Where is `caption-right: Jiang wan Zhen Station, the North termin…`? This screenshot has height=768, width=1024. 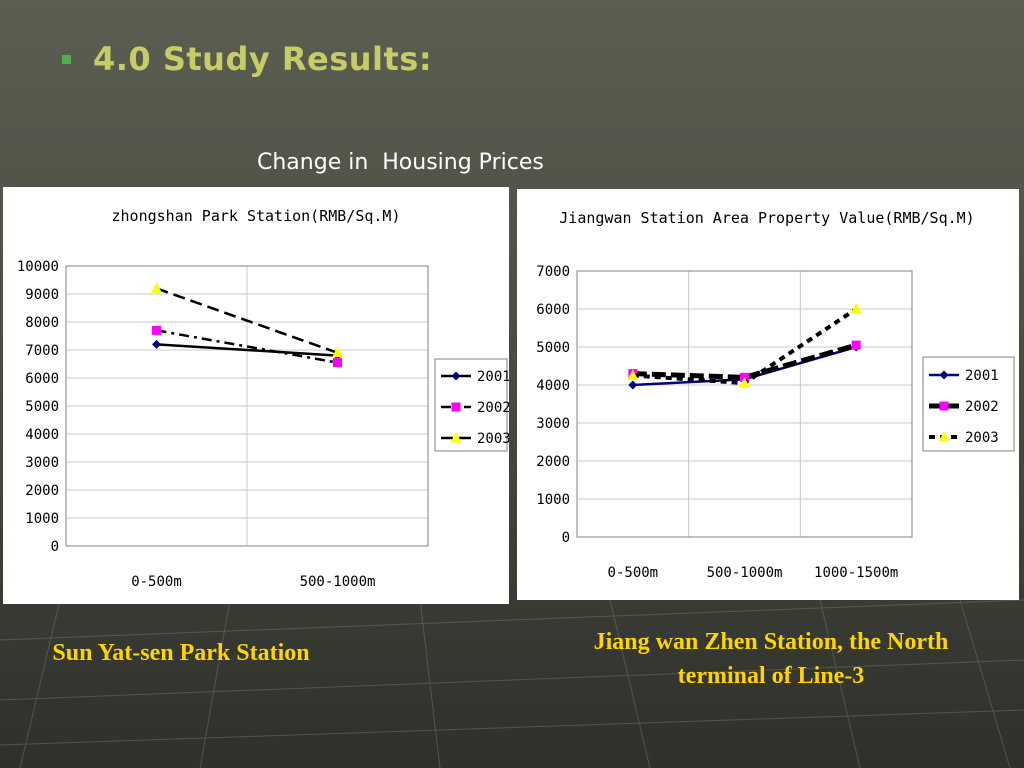
caption-right: Jiang wan Zhen Station, the North termin… is located at coordinates (771, 659).